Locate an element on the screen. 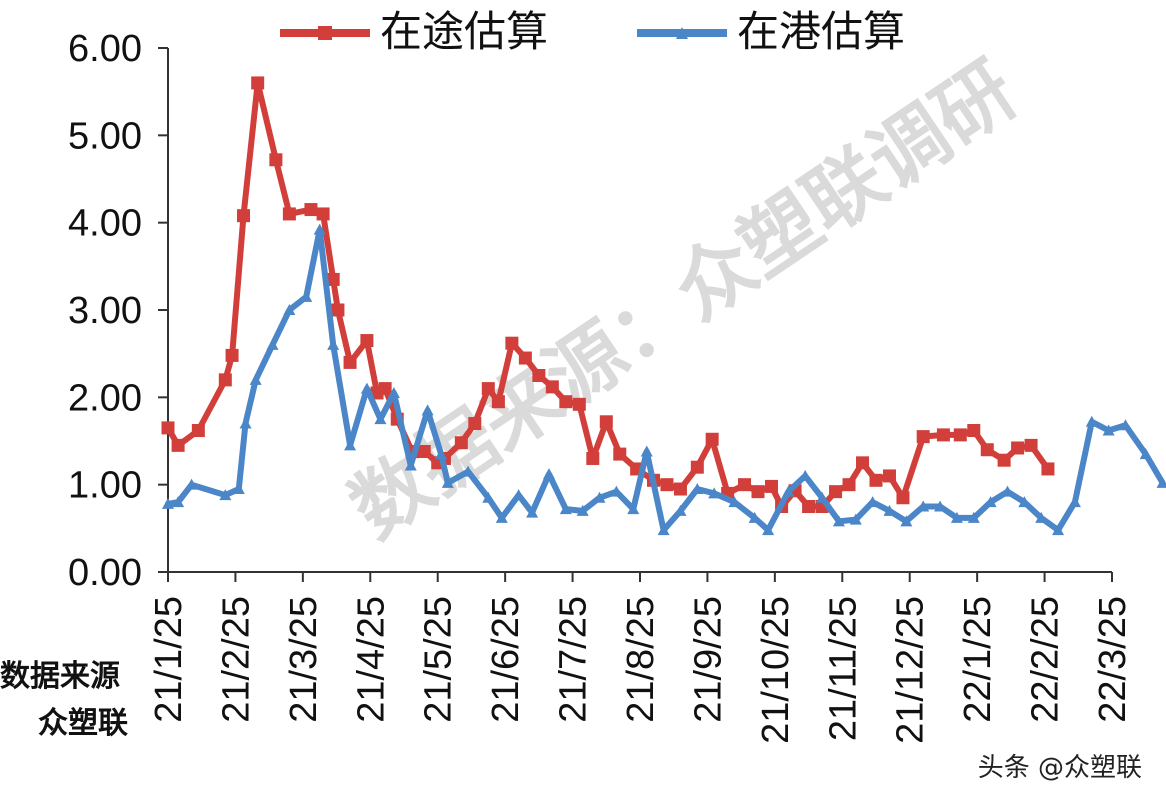 The image size is (1166, 808). y-axis-ticks: 0.00 1.00 2.00 3.00 4.00 5.00 6.00 is located at coordinates (118, 311).